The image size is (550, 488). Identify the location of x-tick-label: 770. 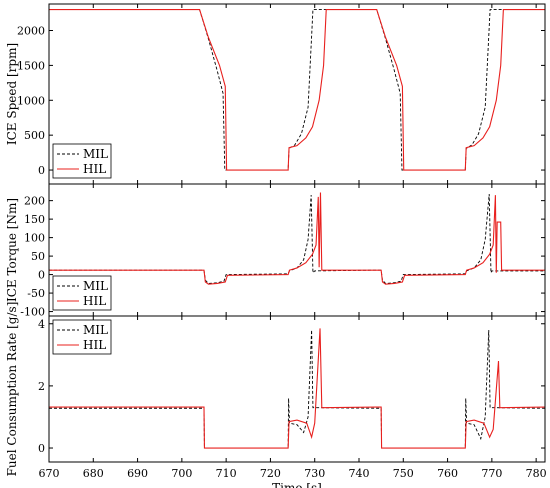
(491, 473).